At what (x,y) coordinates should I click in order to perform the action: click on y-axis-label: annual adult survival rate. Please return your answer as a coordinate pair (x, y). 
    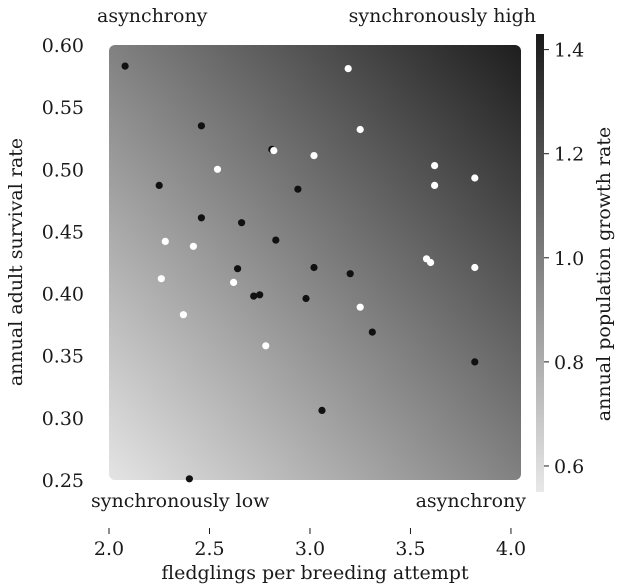
    Looking at the image, I should click on (16, 262).